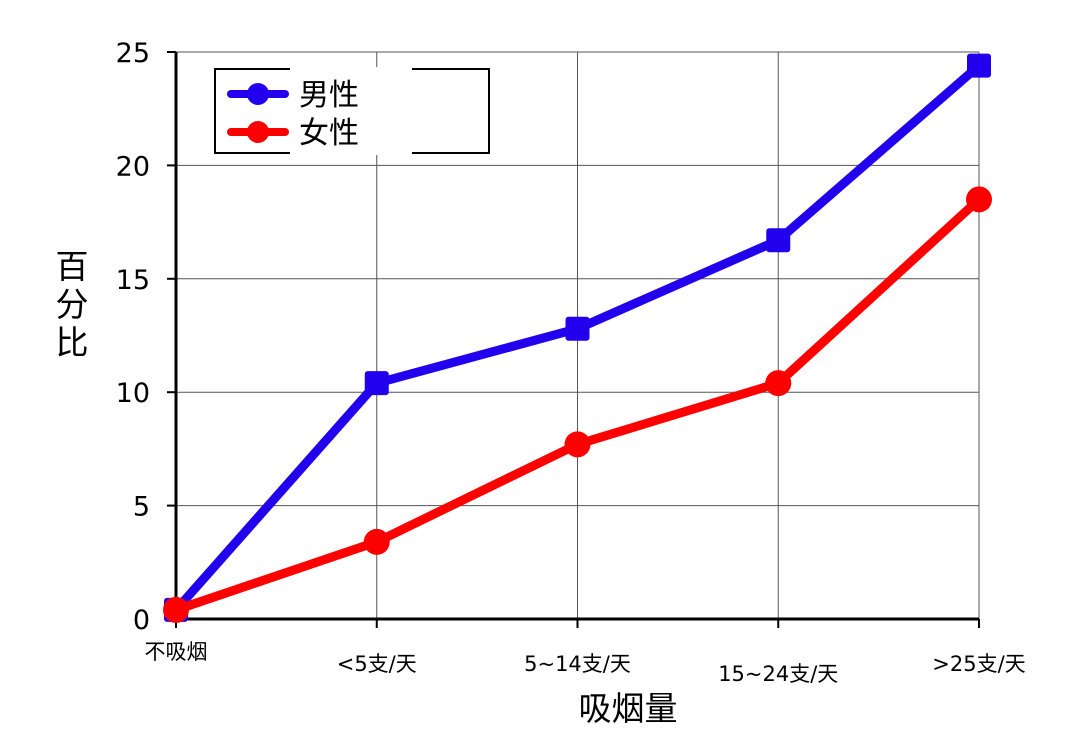 This screenshot has height=752, width=1080. What do you see at coordinates (577, 664) in the screenshot?
I see `x-tick-label: 5~14支/天` at bounding box center [577, 664].